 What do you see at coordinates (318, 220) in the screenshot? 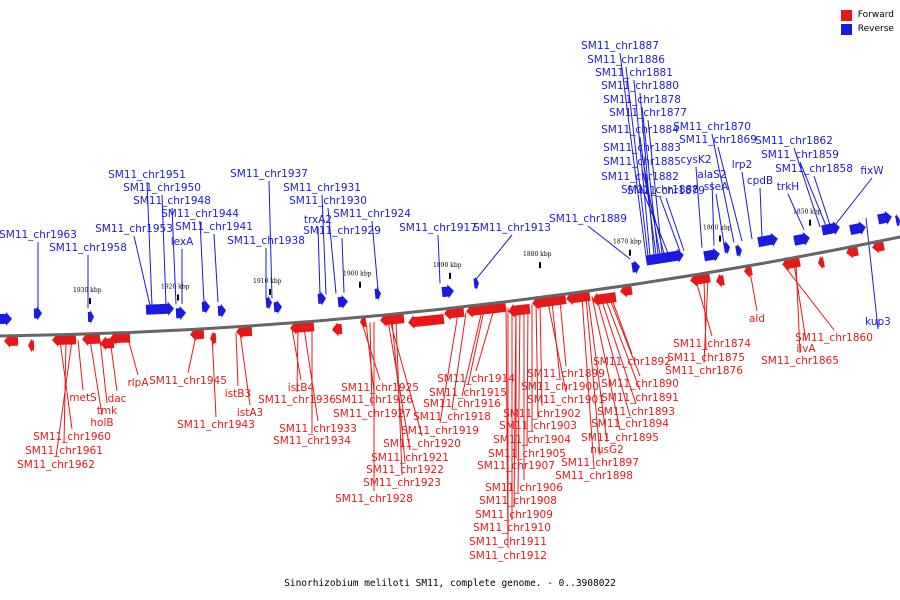
I see `gene-label: trxA2` at bounding box center [318, 220].